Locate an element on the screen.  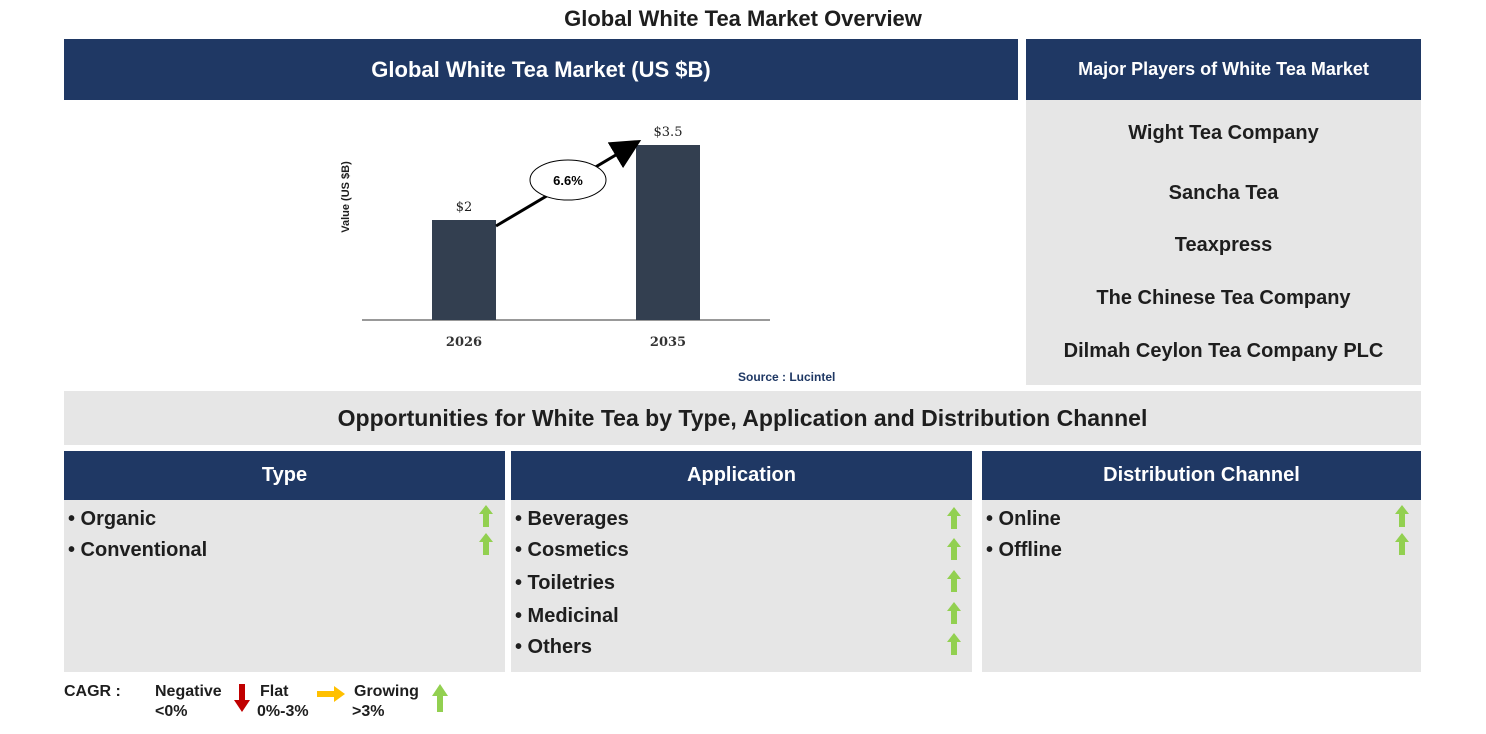
negative-arrow-icon is located at coordinates (242, 698).